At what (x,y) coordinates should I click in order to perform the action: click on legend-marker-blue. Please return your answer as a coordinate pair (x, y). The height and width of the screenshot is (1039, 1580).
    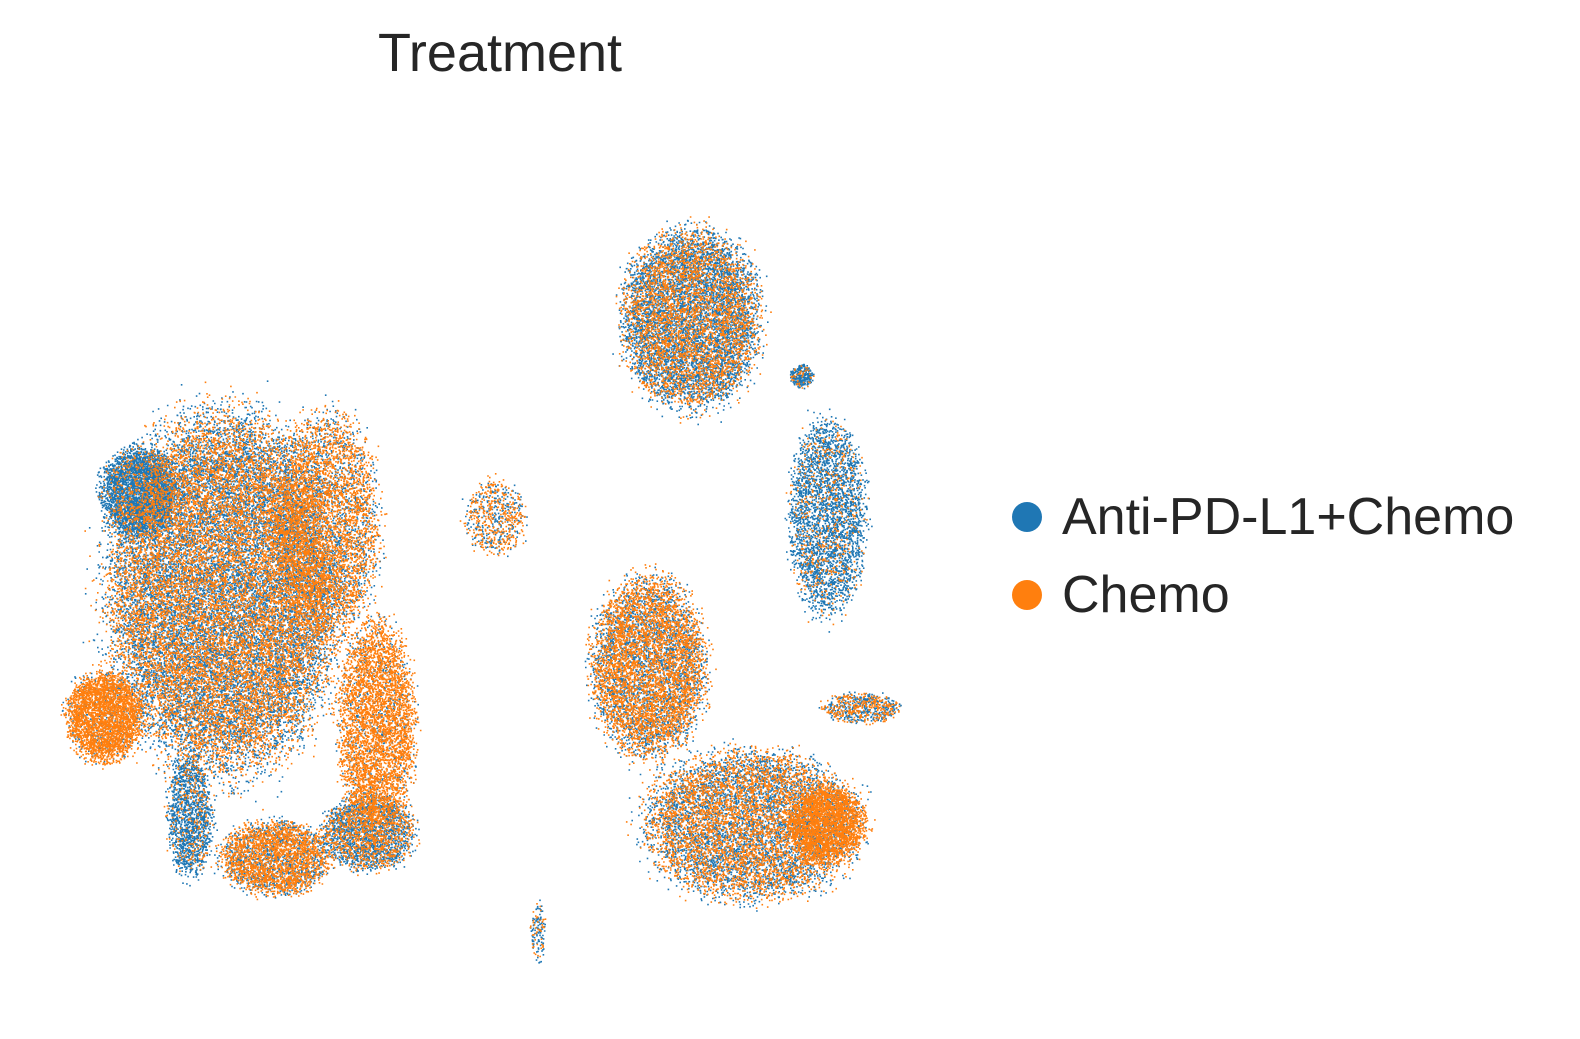
    Looking at the image, I should click on (1027, 517).